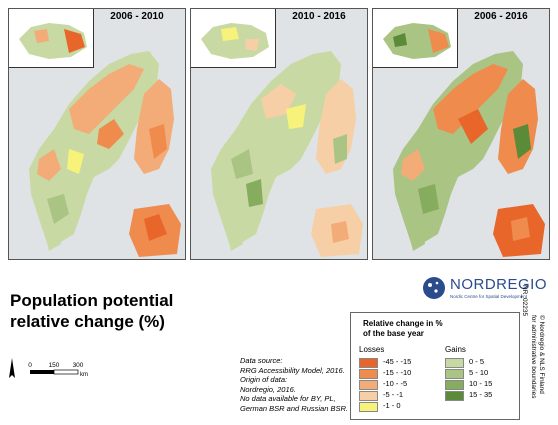 The height and width of the screenshot is (425, 558). Describe the element at coordinates (54, 365) in the screenshot. I see `scale-tick-150: 150` at that location.